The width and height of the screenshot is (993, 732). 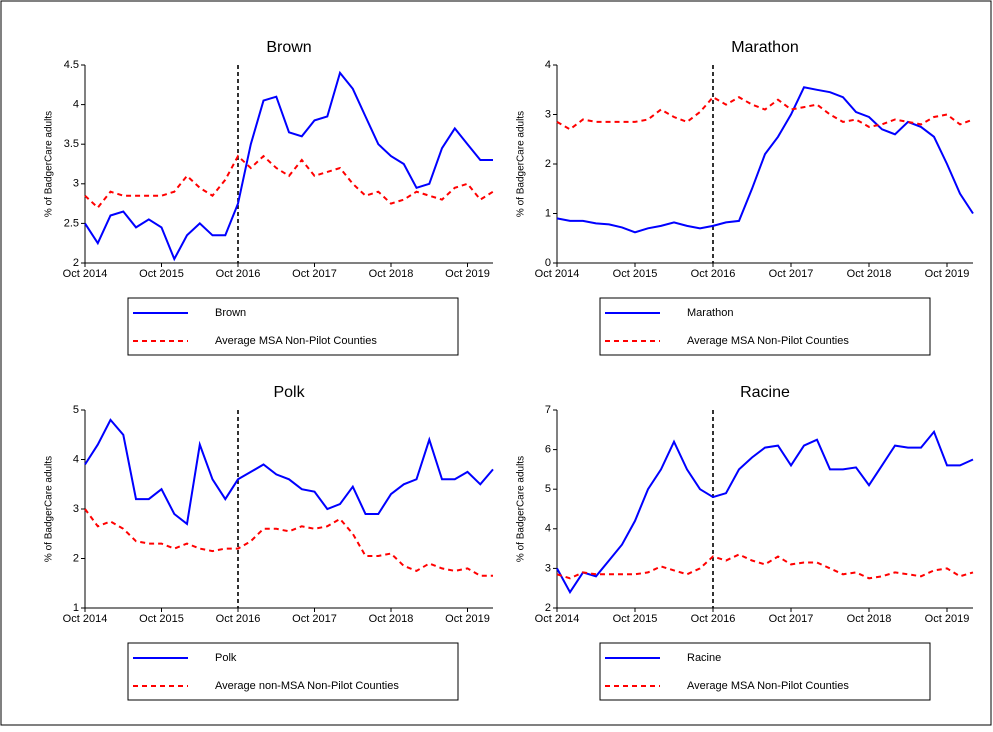 I want to click on chart-title: Racine, so click(x=765, y=392).